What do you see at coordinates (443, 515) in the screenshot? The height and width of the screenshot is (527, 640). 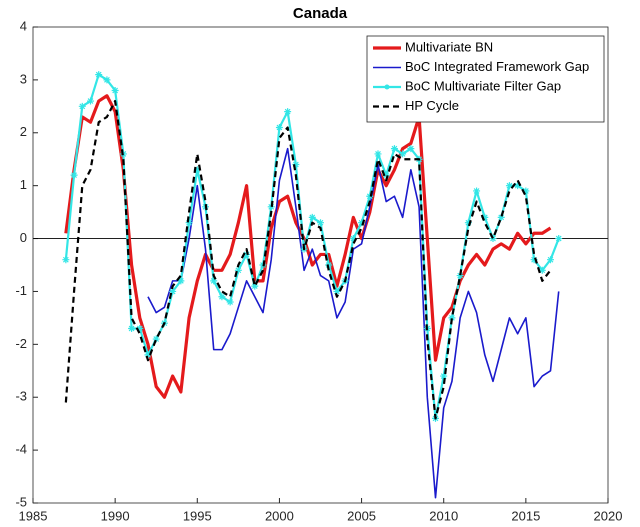 I see `x-tick-label: 2010` at bounding box center [443, 515].